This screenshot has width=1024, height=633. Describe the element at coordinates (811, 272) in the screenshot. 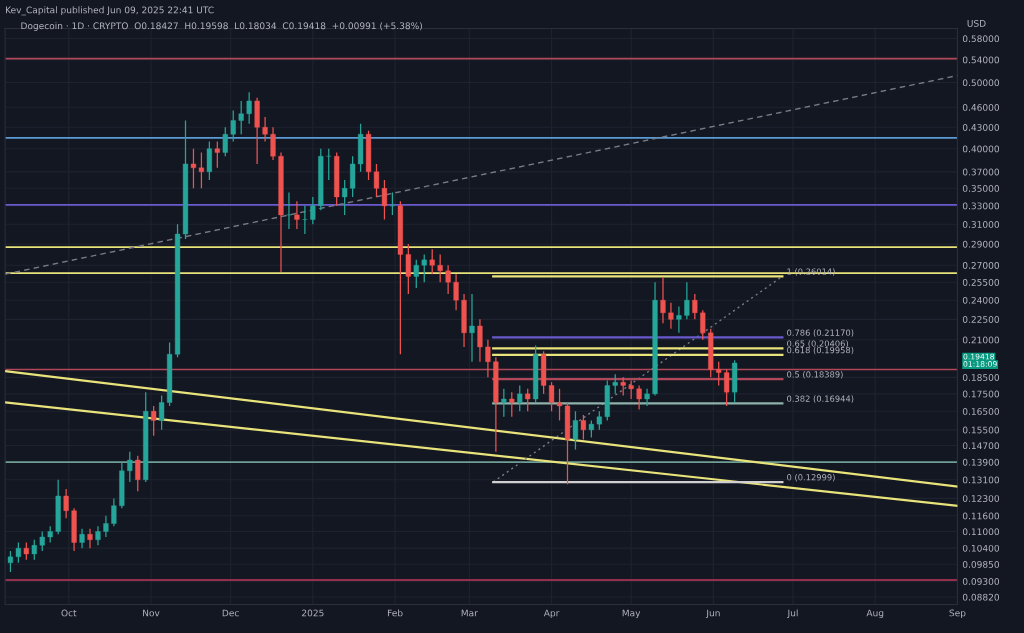

I see `annotation: 1 (0.26014)` at that location.